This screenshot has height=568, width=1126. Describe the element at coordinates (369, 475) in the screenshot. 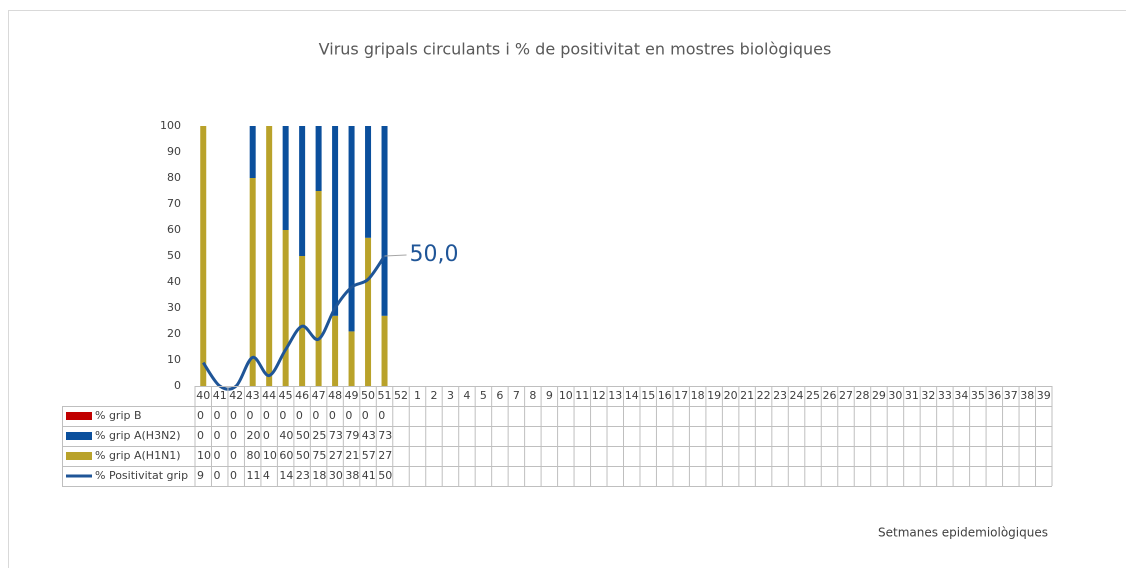

I see `table-cell-clip: 41` at that location.